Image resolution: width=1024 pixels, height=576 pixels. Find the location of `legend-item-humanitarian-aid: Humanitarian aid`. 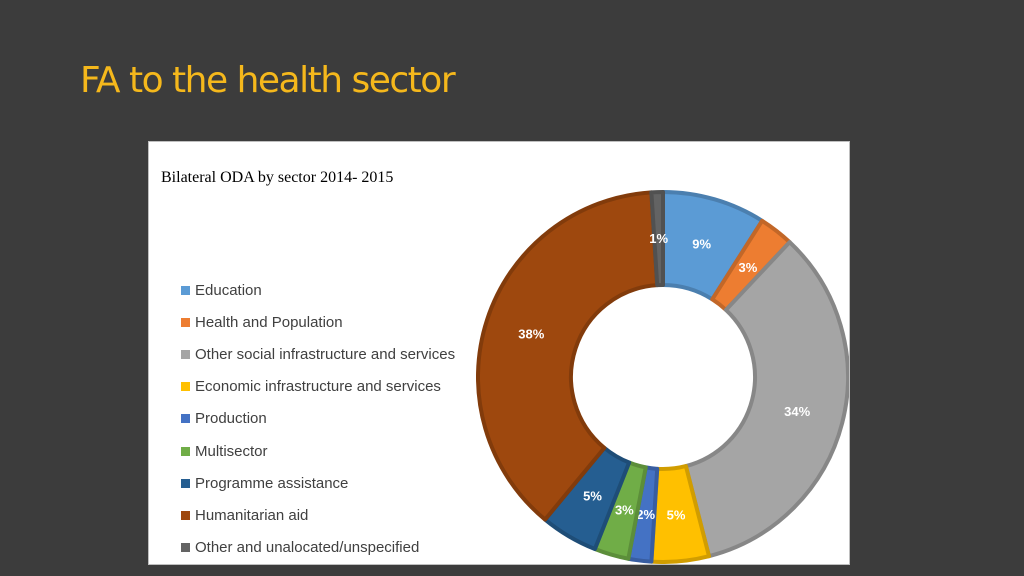

legend-item-humanitarian-aid: Humanitarian aid is located at coordinates (318, 515).